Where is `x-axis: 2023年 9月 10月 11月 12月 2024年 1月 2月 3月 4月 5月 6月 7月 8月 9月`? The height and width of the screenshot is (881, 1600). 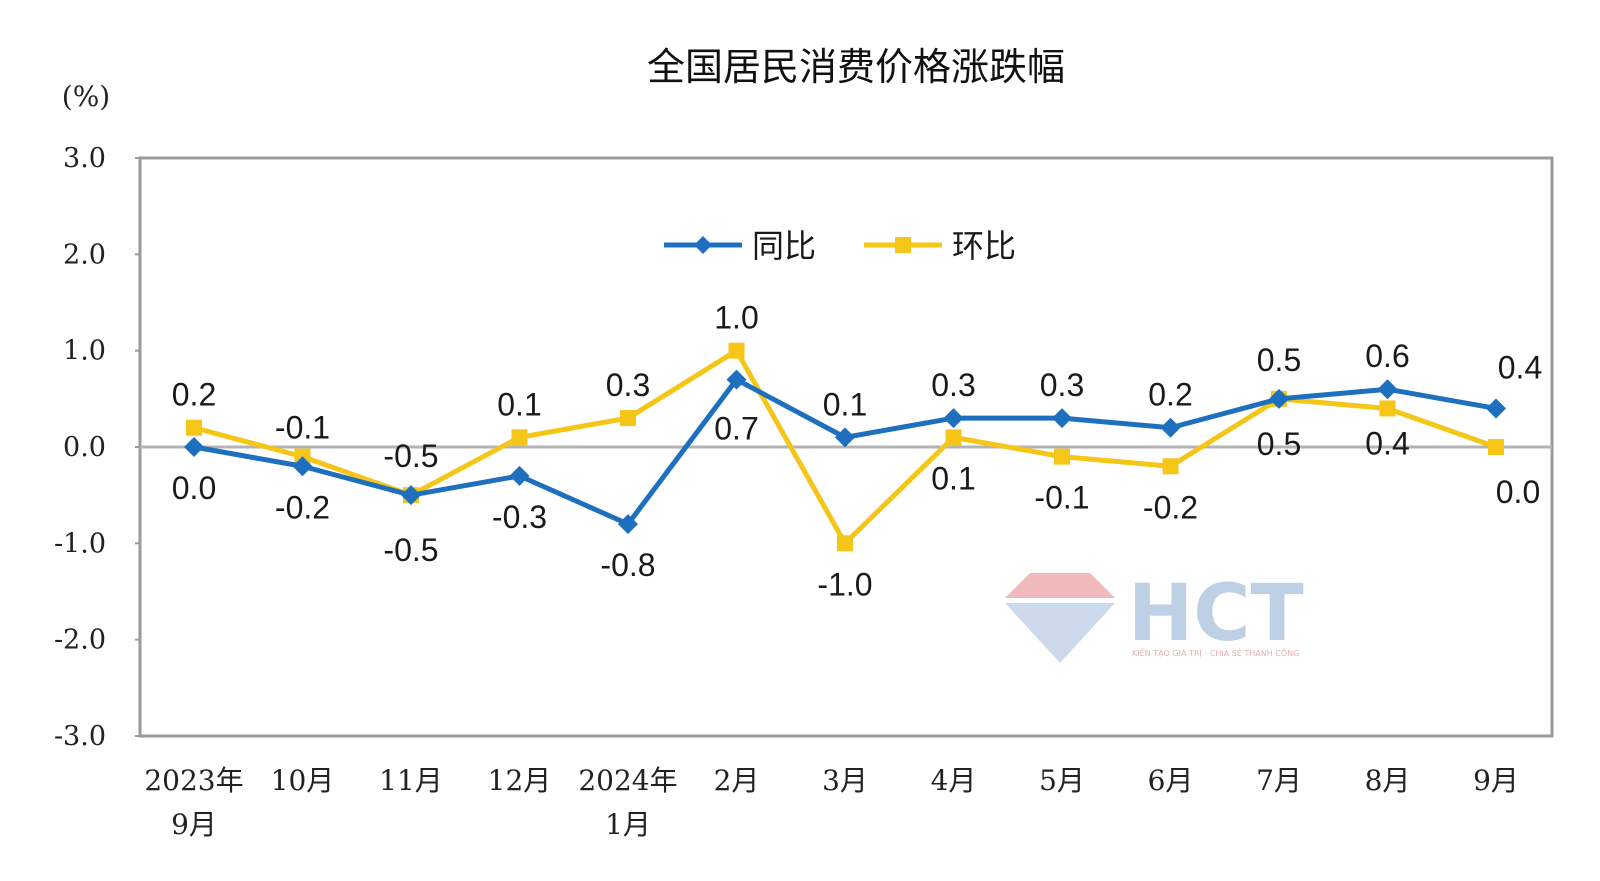
x-axis: 2023年 9月 10月 11月 12月 2024年 1月 2月 3月 4月 5月 6月 7月 8月 9月 is located at coordinates (831, 802).